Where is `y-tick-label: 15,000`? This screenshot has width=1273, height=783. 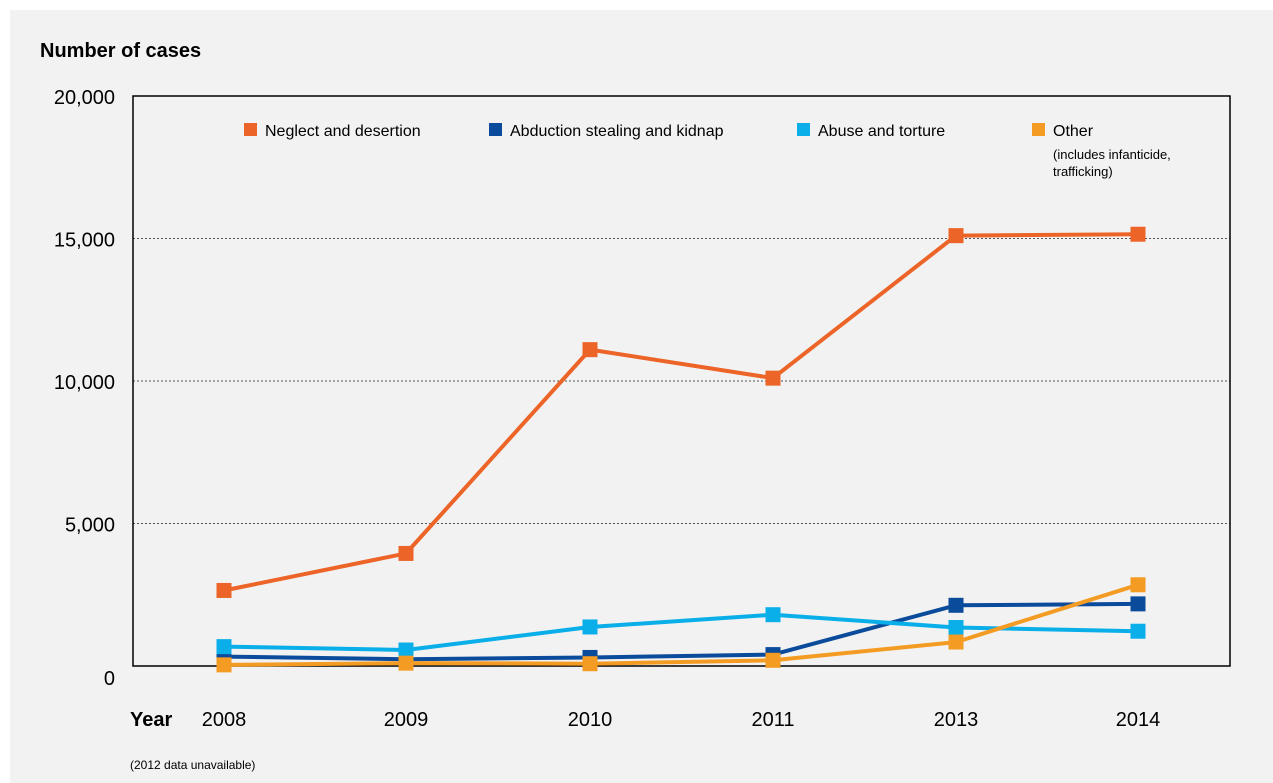
y-tick-label: 15,000 is located at coordinates (84, 241).